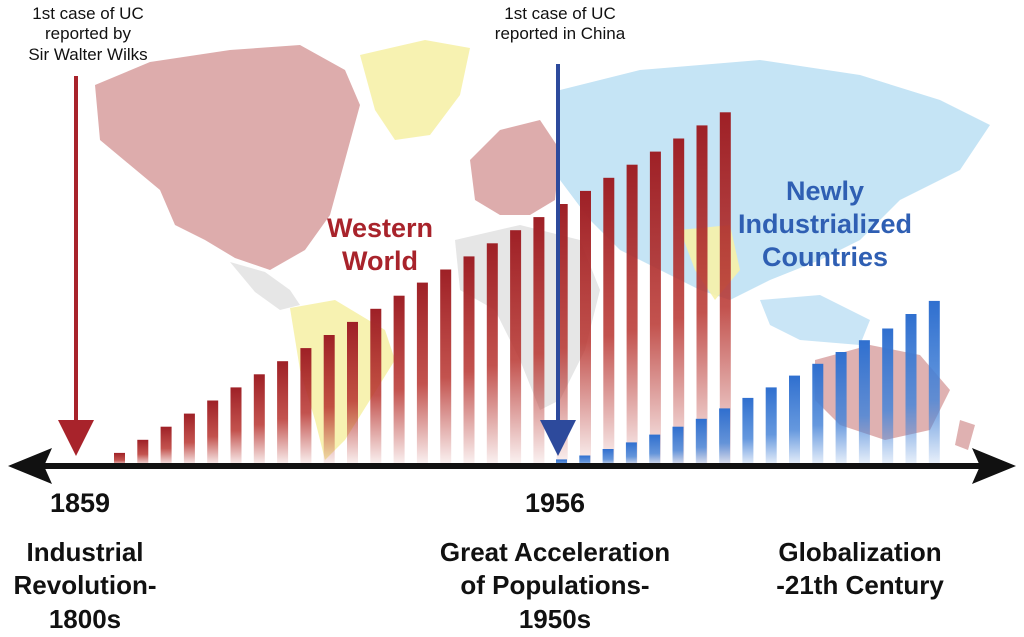 Image resolution: width=1024 pixels, height=637 pixels. What do you see at coordinates (265, 286) in the screenshot?
I see `map-central-america` at bounding box center [265, 286].